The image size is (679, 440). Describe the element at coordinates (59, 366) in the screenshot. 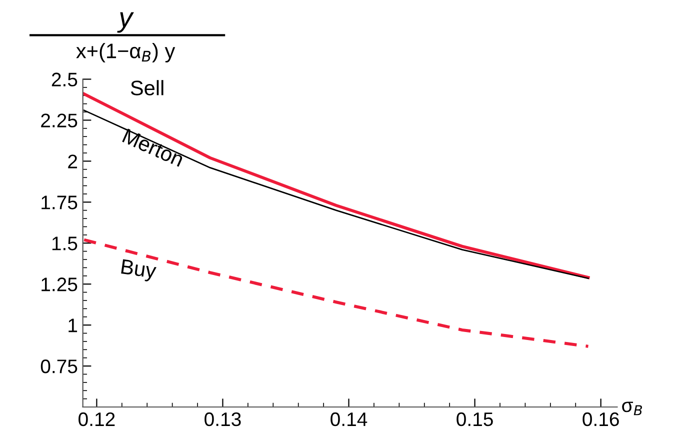

I see `y-tick-label: 0.75` at that location.